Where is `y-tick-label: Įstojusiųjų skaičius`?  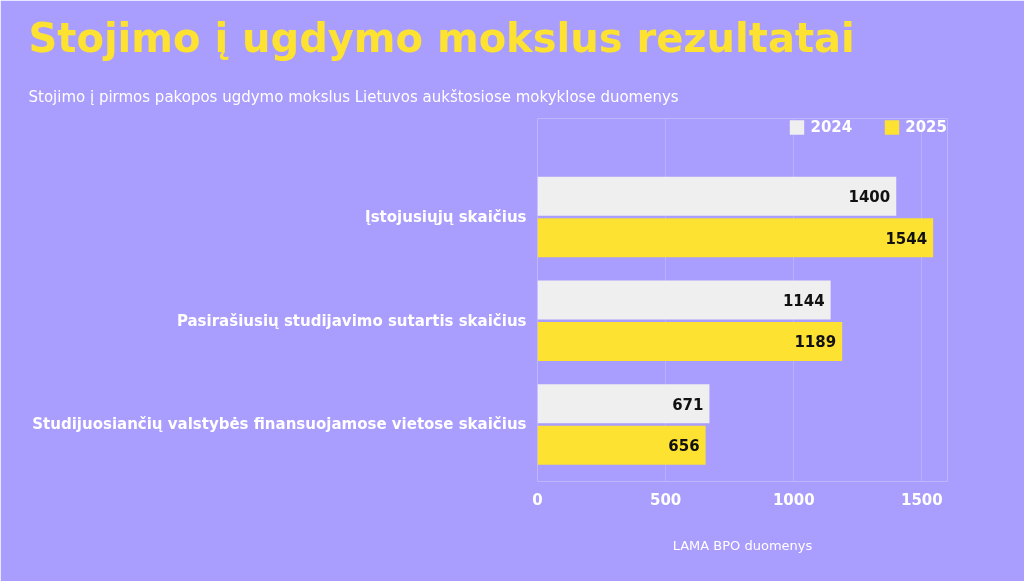 y-tick-label: Įstojusiųjų skaičius is located at coordinates (446, 217).